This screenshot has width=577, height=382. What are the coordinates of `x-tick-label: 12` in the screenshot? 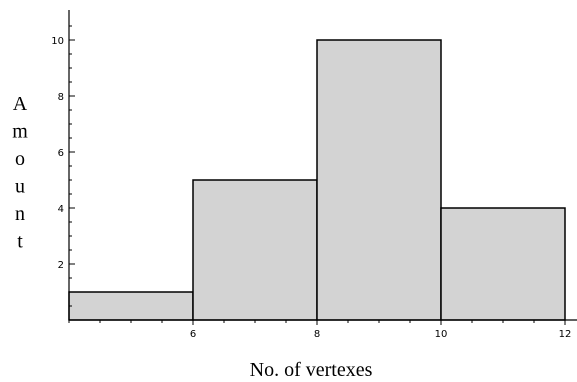 It's located at (565, 334).